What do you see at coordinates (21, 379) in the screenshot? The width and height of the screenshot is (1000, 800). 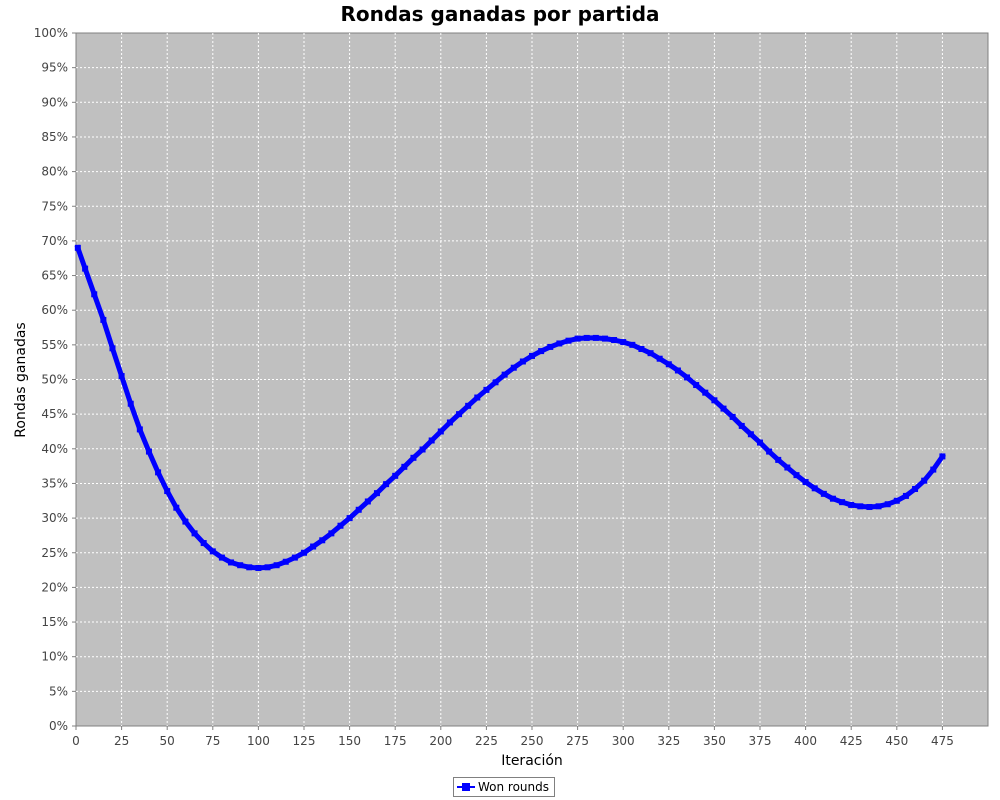 I see `y-axis-label: Rondas ganadas` at bounding box center [21, 379].